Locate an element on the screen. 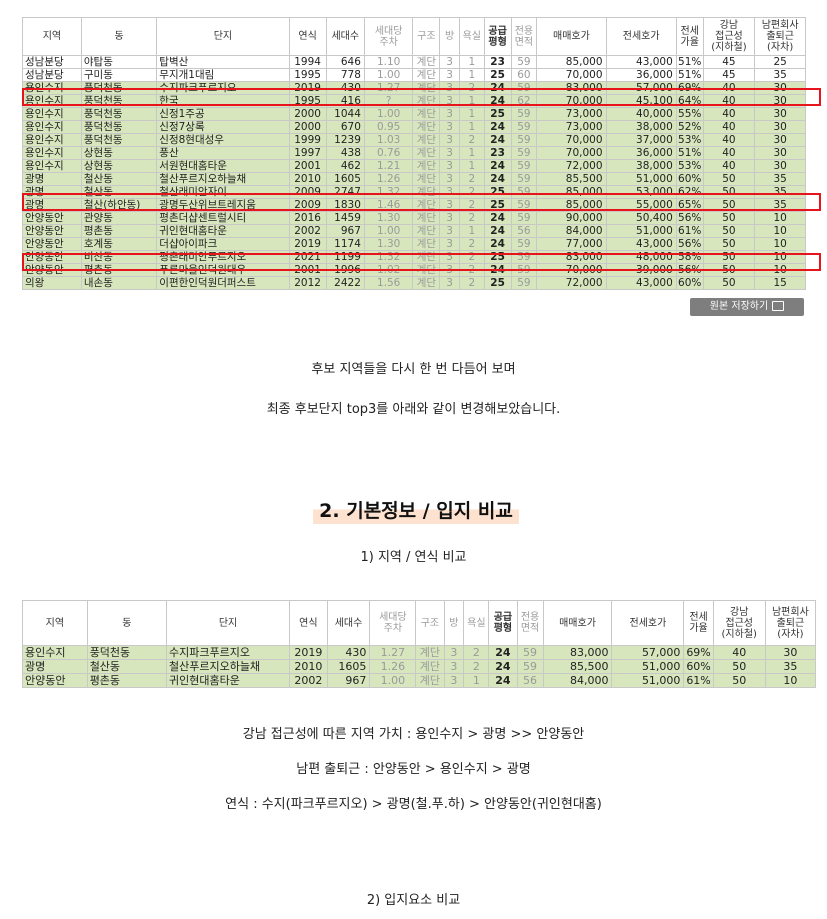  cell-complex: 철산푸르지오하늘채 is located at coordinates (223, 179).